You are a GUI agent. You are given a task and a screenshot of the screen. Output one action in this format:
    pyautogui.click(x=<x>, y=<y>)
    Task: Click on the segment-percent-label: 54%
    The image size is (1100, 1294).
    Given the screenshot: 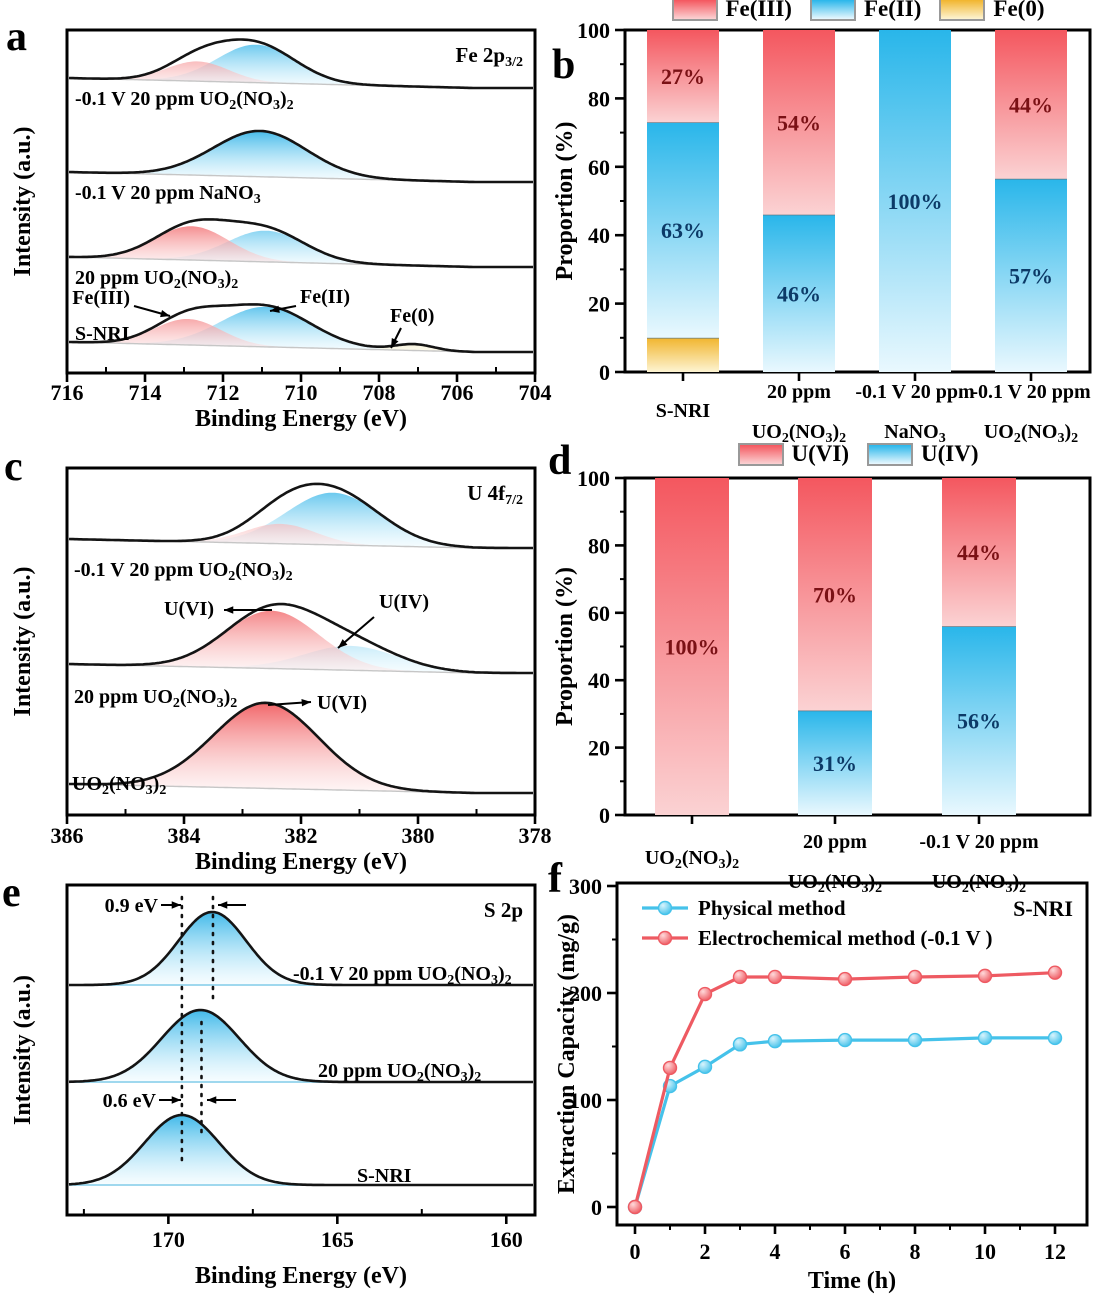 What is the action you would take?
    pyautogui.click(x=799, y=122)
    